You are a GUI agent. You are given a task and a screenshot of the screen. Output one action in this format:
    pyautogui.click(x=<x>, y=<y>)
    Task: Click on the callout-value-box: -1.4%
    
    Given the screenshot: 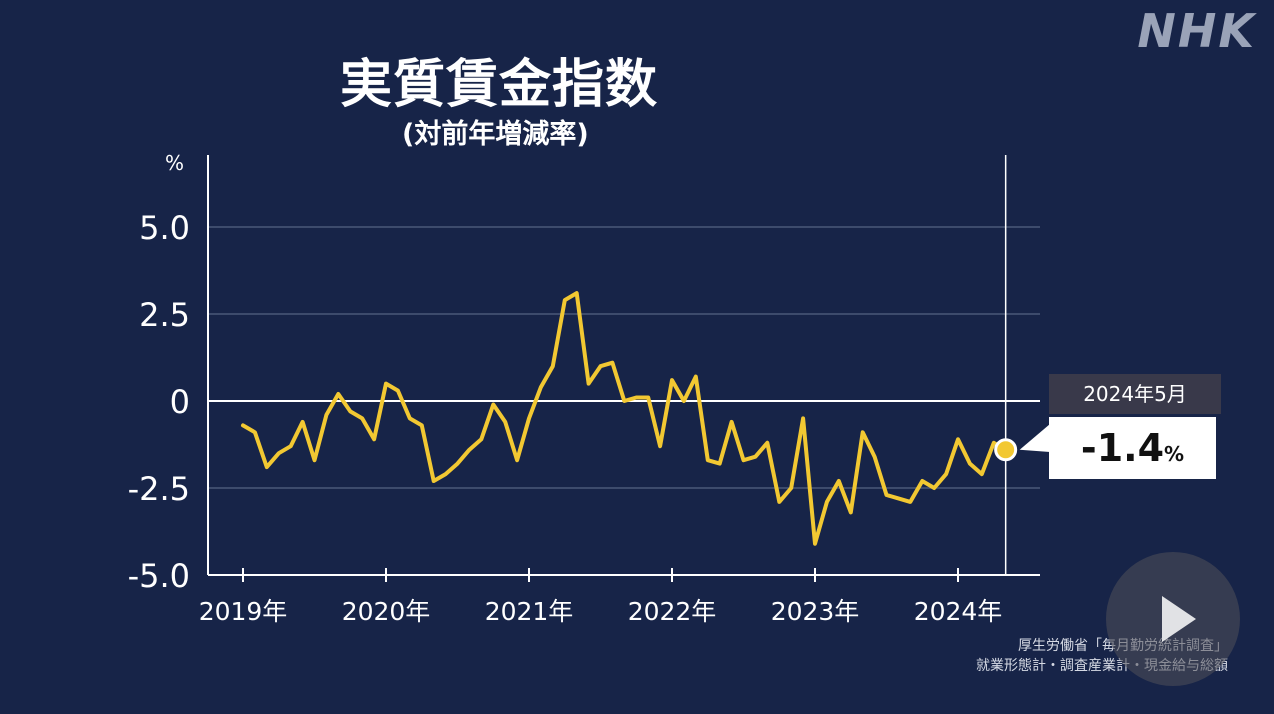 What is the action you would take?
    pyautogui.click(x=1132, y=448)
    